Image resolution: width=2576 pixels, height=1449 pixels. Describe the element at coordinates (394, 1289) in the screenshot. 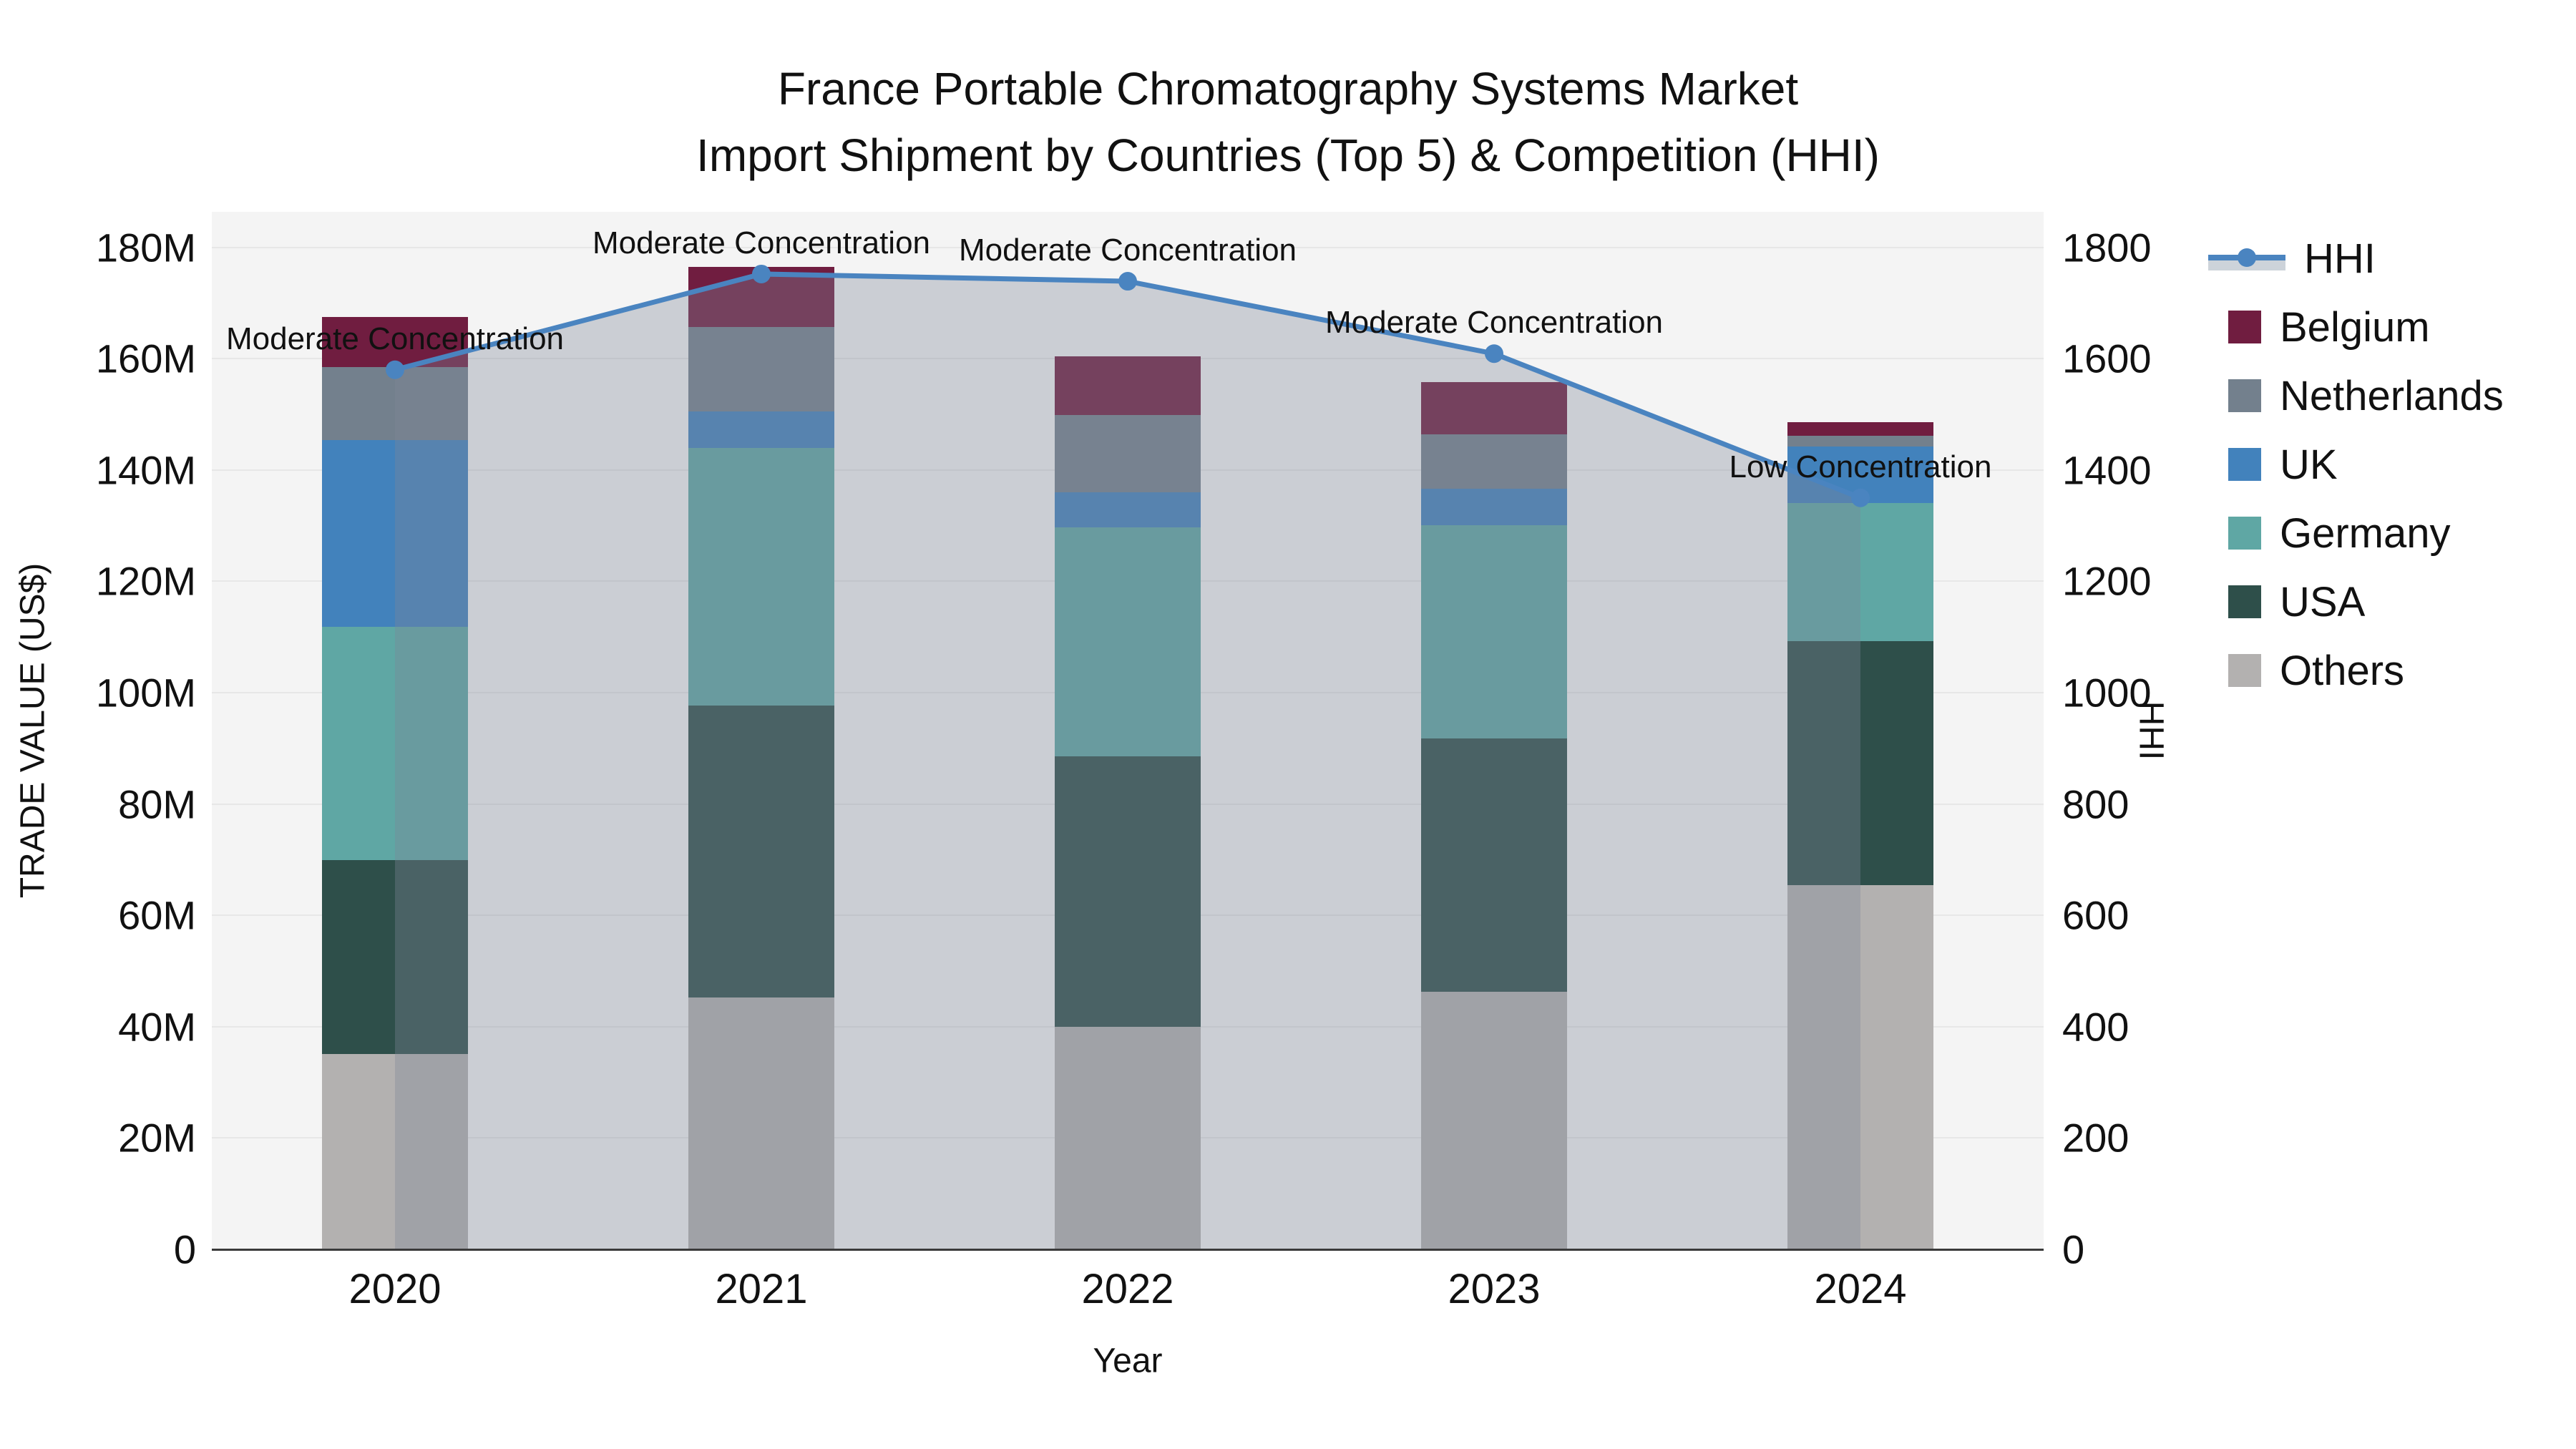

I see `x-tick-2020: 2020` at that location.